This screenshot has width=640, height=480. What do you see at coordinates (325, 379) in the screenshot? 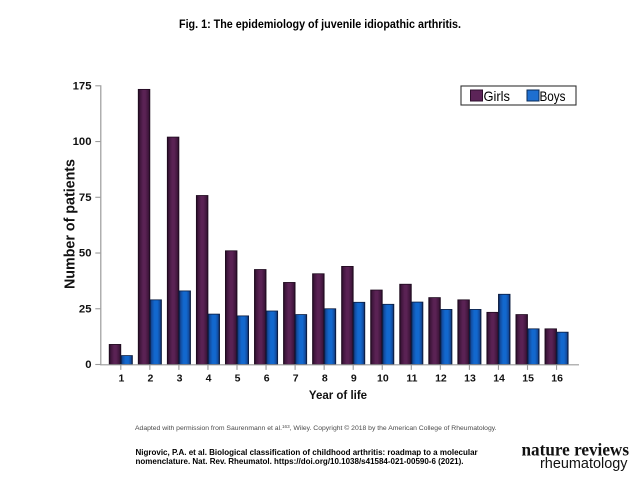
I see `svg-text: 8` at bounding box center [325, 379].